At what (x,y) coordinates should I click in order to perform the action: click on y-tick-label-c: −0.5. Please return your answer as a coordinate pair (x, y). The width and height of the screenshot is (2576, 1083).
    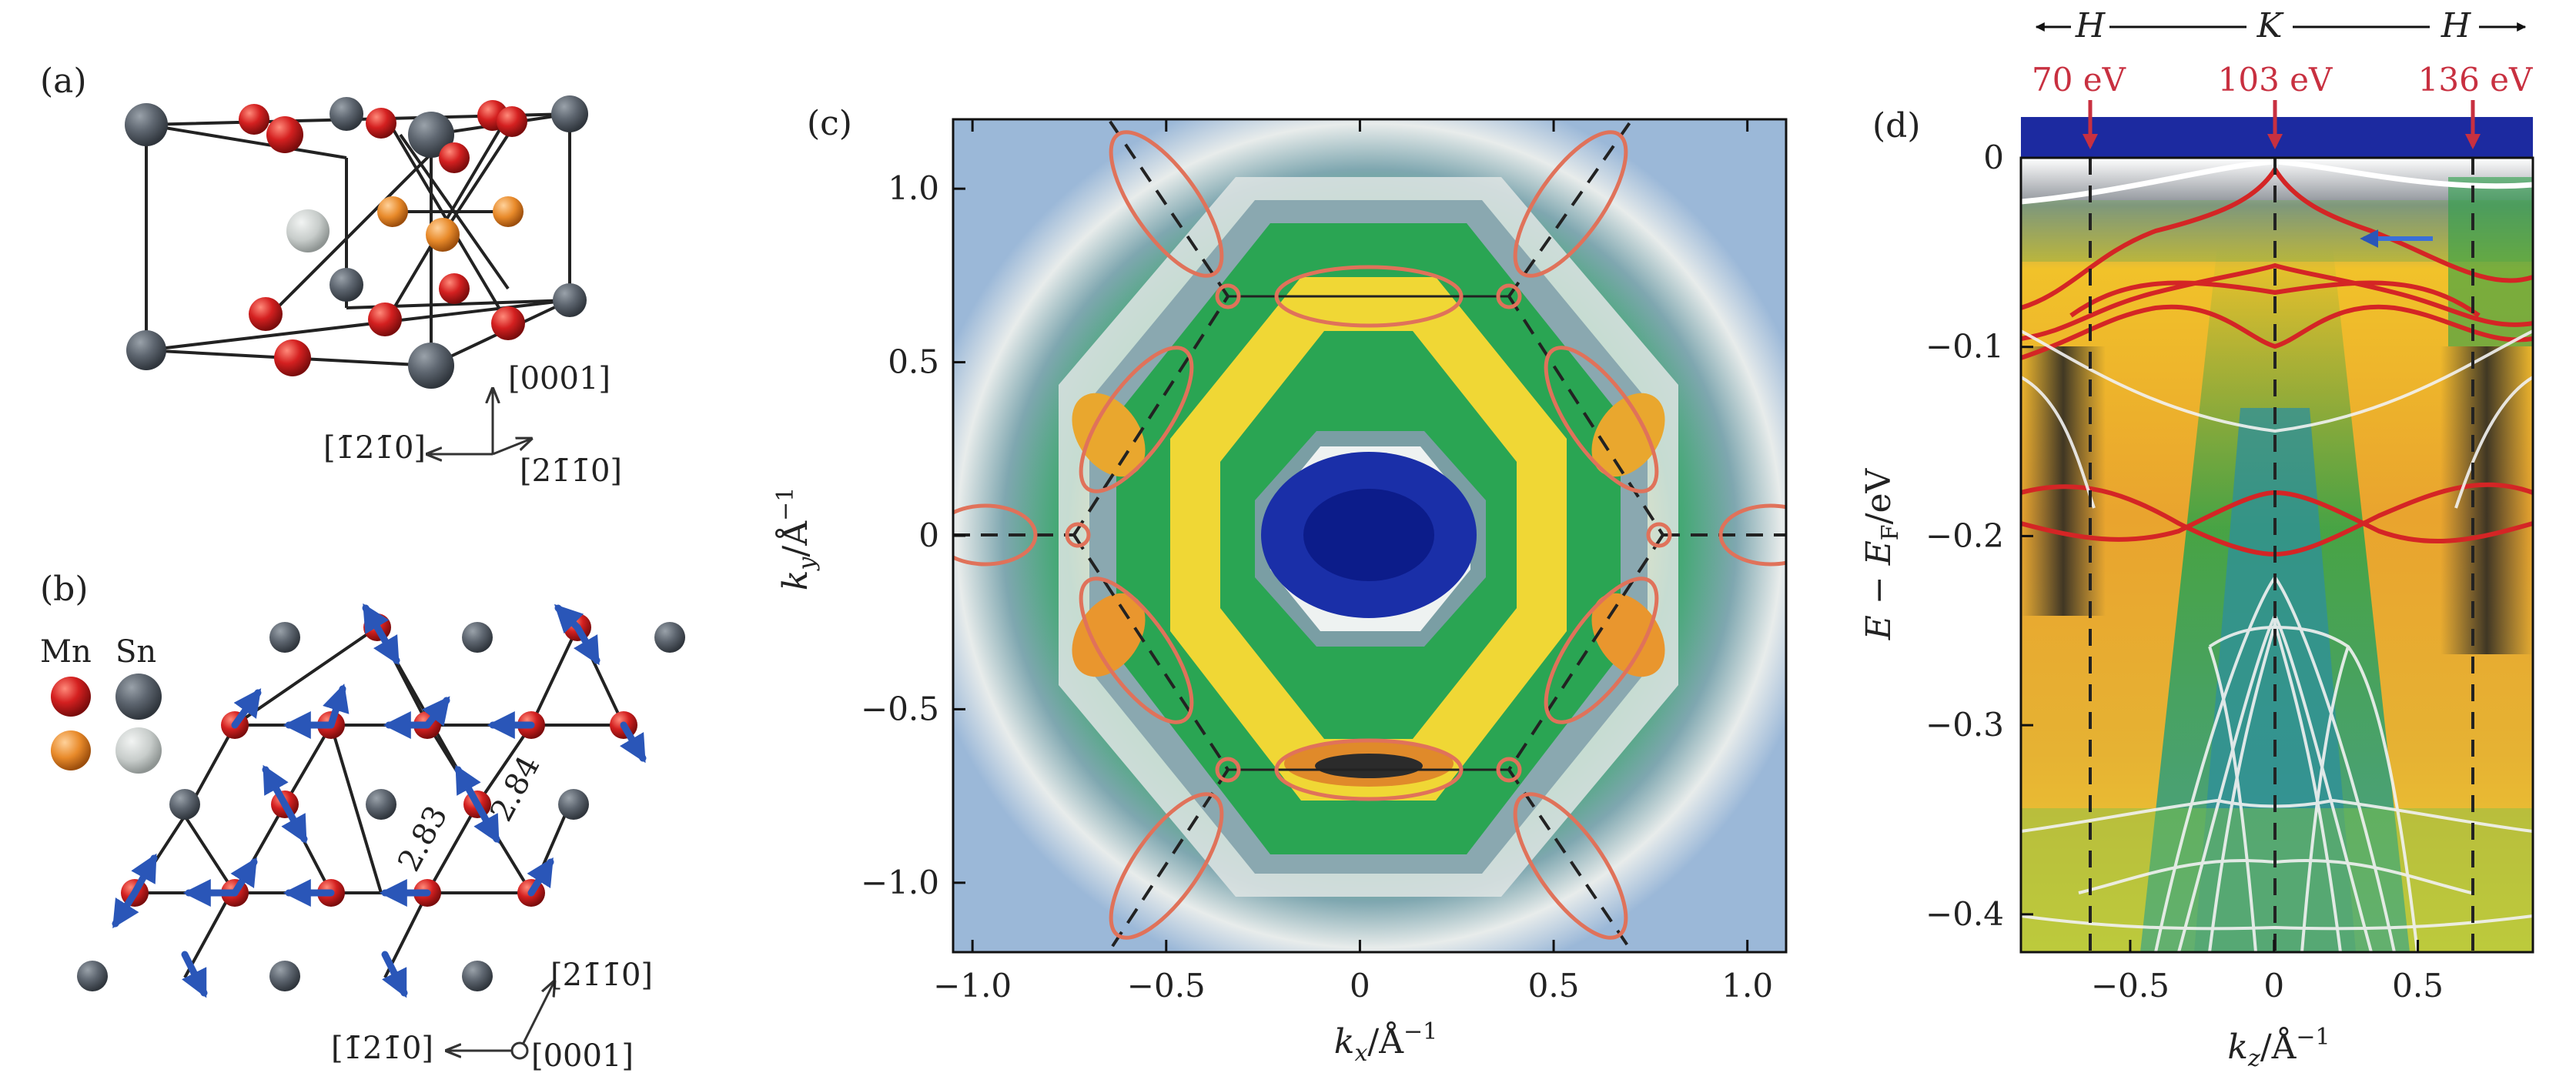
    Looking at the image, I should click on (900, 708).